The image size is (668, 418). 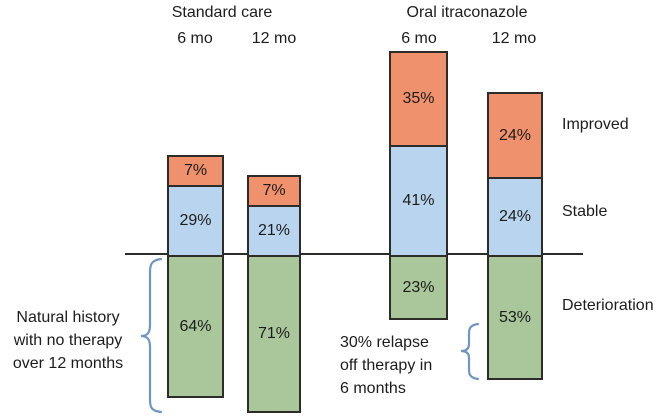 I want to click on annotation-line: over 12 months, so click(x=68, y=363).